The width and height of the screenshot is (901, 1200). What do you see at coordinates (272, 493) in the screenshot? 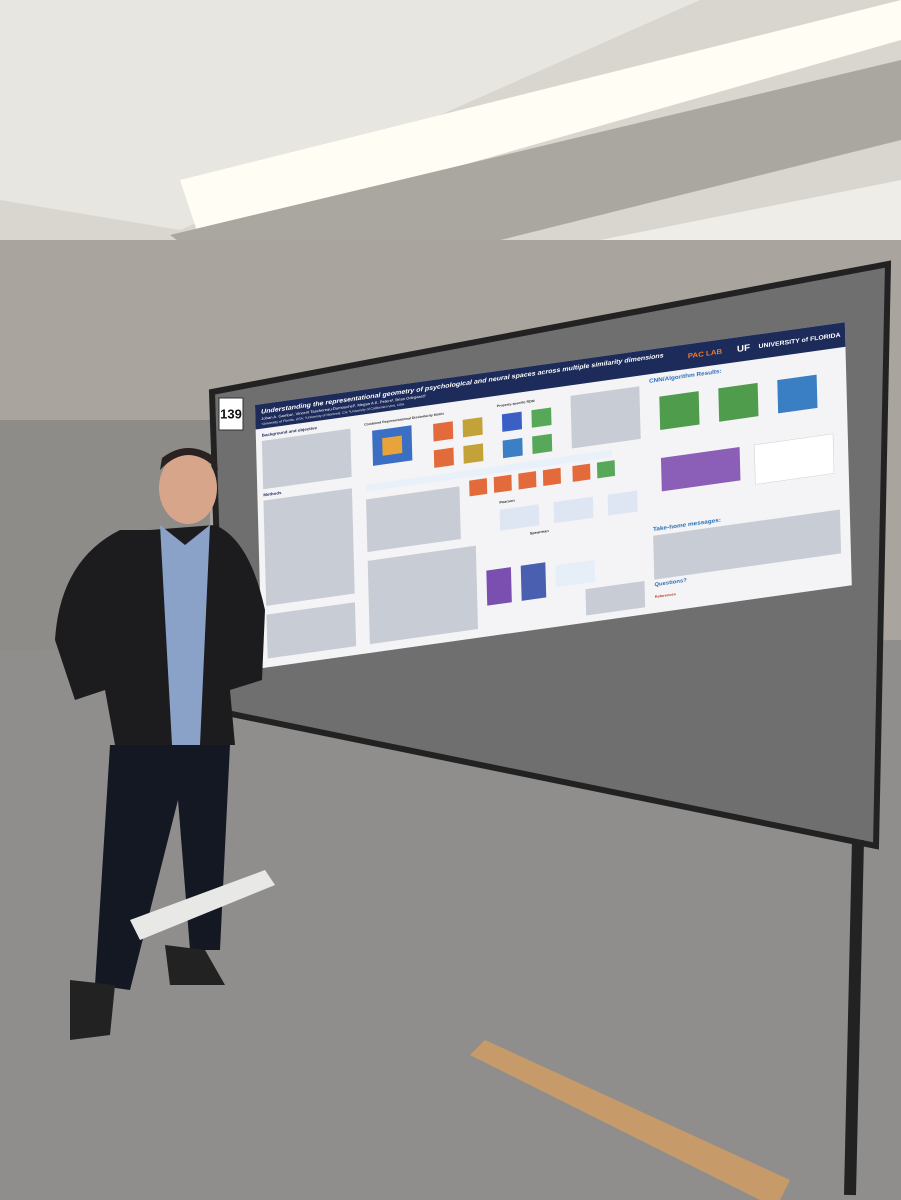
I see `section-heading: Methods` at bounding box center [272, 493].